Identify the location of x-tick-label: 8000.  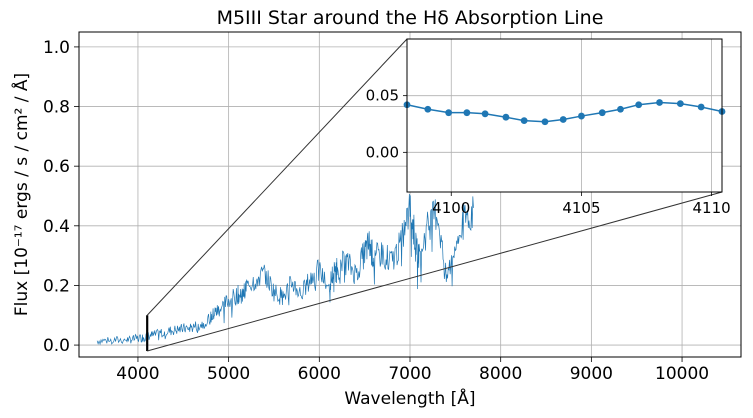
(500, 374).